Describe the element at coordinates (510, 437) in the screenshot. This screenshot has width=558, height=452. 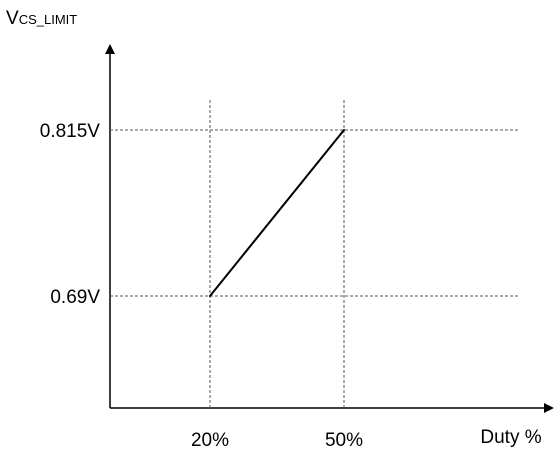
I see `x-axis-title: Duty %` at that location.